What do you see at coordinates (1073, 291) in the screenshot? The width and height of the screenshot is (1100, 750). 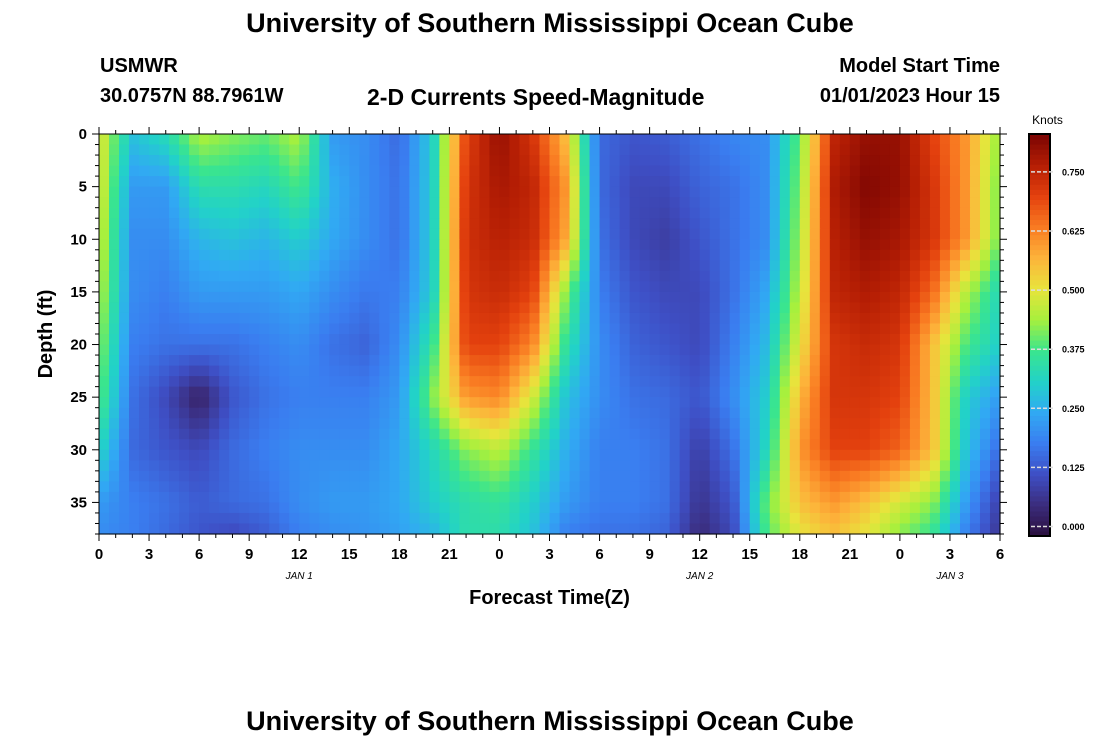 I see `colorbar-tick-label: 0.500` at bounding box center [1073, 291].